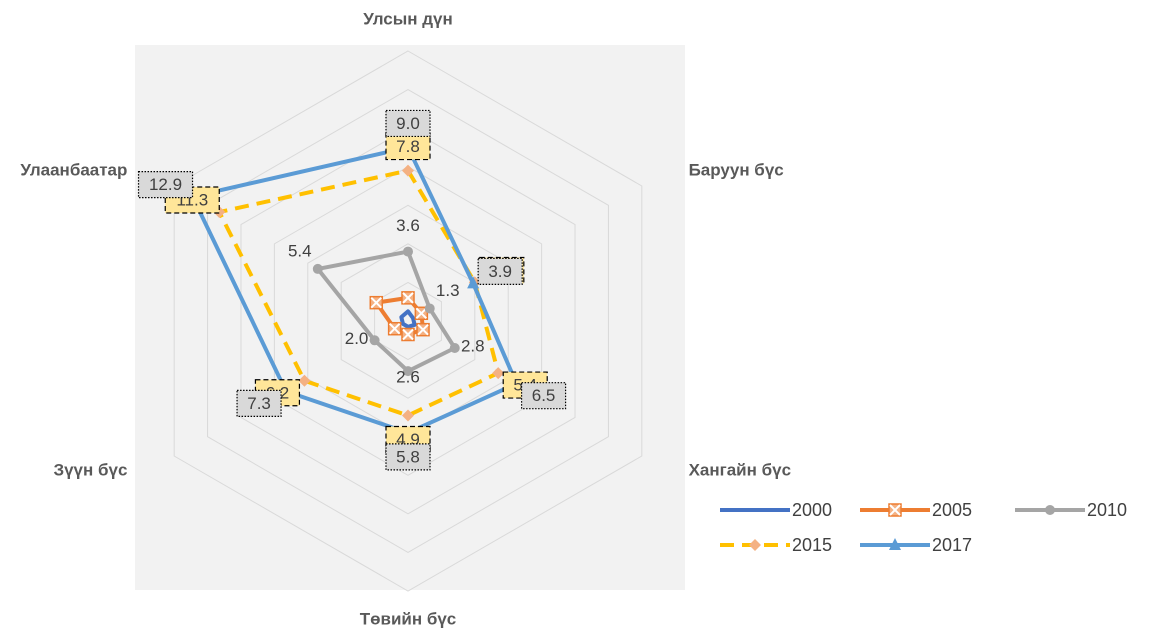 This screenshot has height=632, width=1150. I want to click on data-label: 7.8, so click(408, 146).